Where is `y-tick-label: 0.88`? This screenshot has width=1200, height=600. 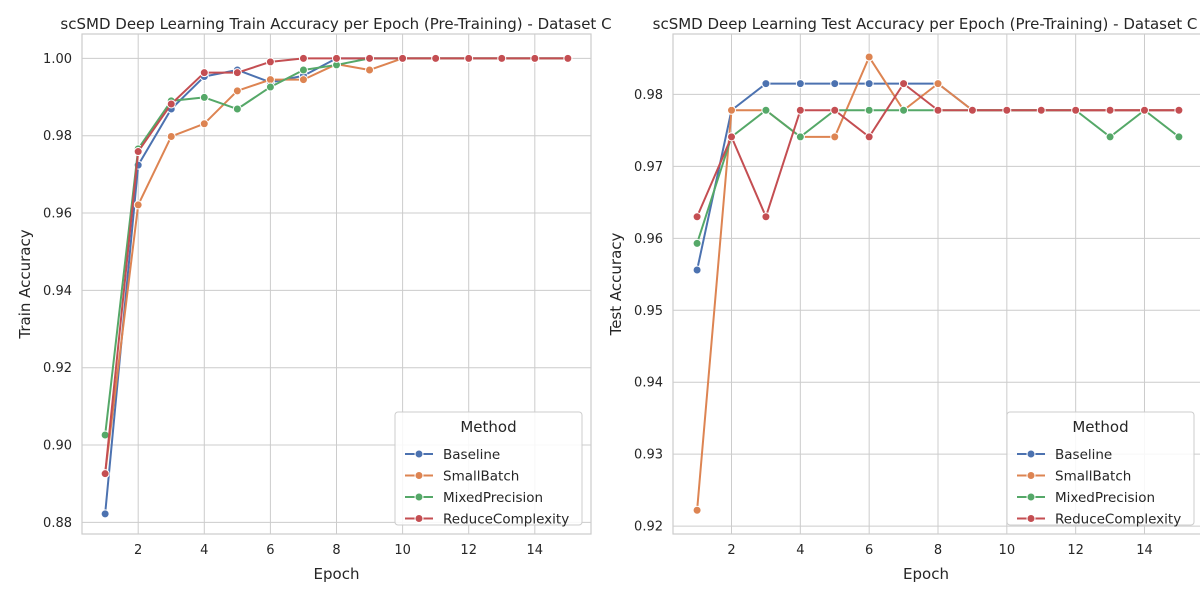 y-tick-label: 0.88 is located at coordinates (57, 523).